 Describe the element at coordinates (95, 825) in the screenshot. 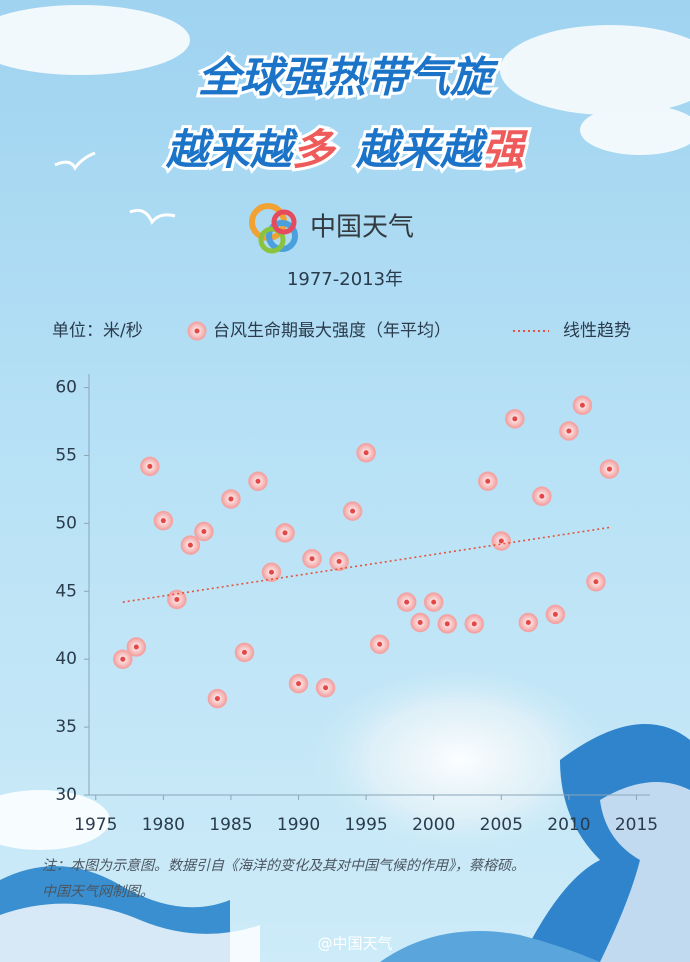

I see `x-tick-label: 1975` at that location.